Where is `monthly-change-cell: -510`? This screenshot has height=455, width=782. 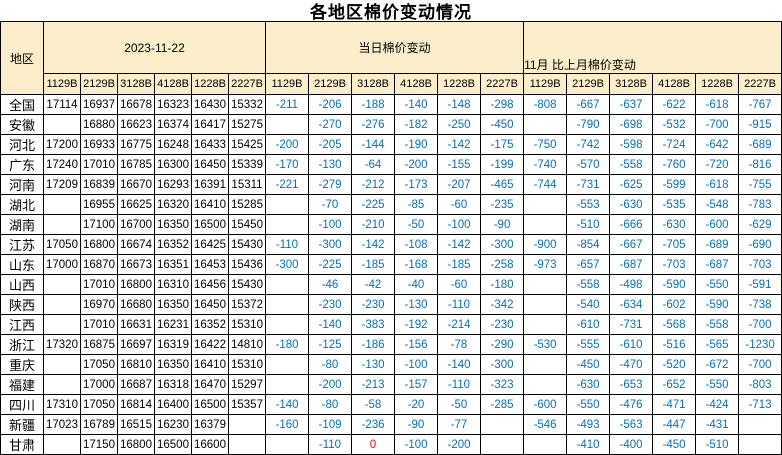
monthly-change-cell: -510 is located at coordinates (588, 224).